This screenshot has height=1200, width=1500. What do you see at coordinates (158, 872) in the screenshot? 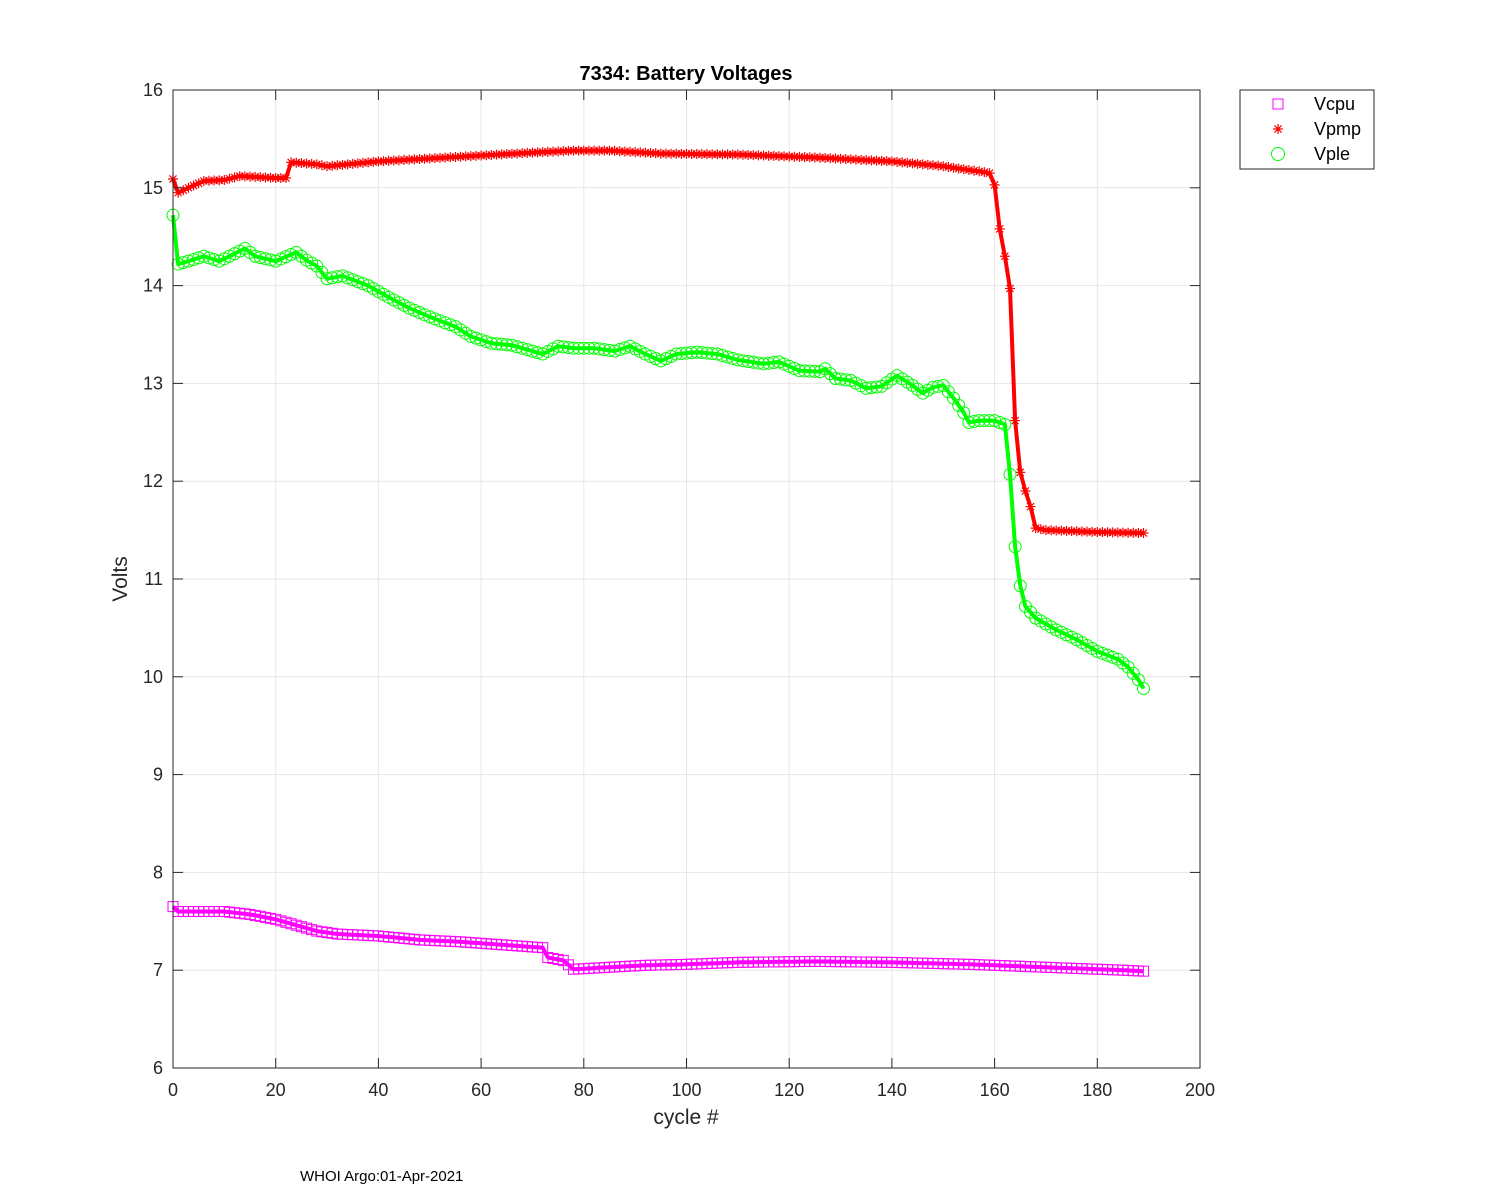
I see `y-tick-label: 8` at bounding box center [158, 872].